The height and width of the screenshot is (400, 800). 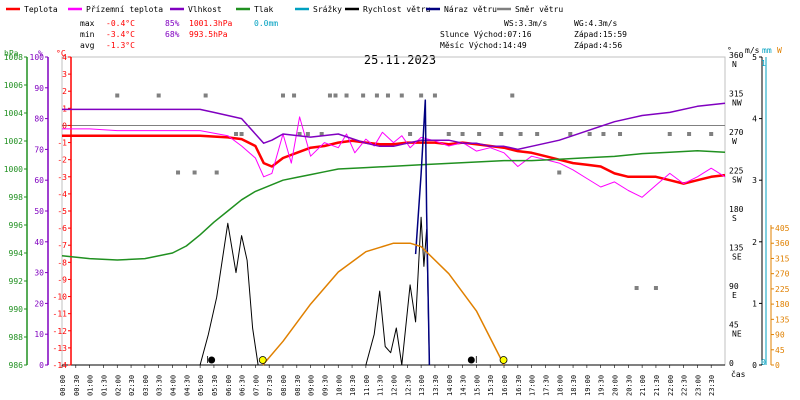 What do you see at coordinates (61, 53) in the screenshot?
I see `temp-axis-label: °C` at bounding box center [61, 53].